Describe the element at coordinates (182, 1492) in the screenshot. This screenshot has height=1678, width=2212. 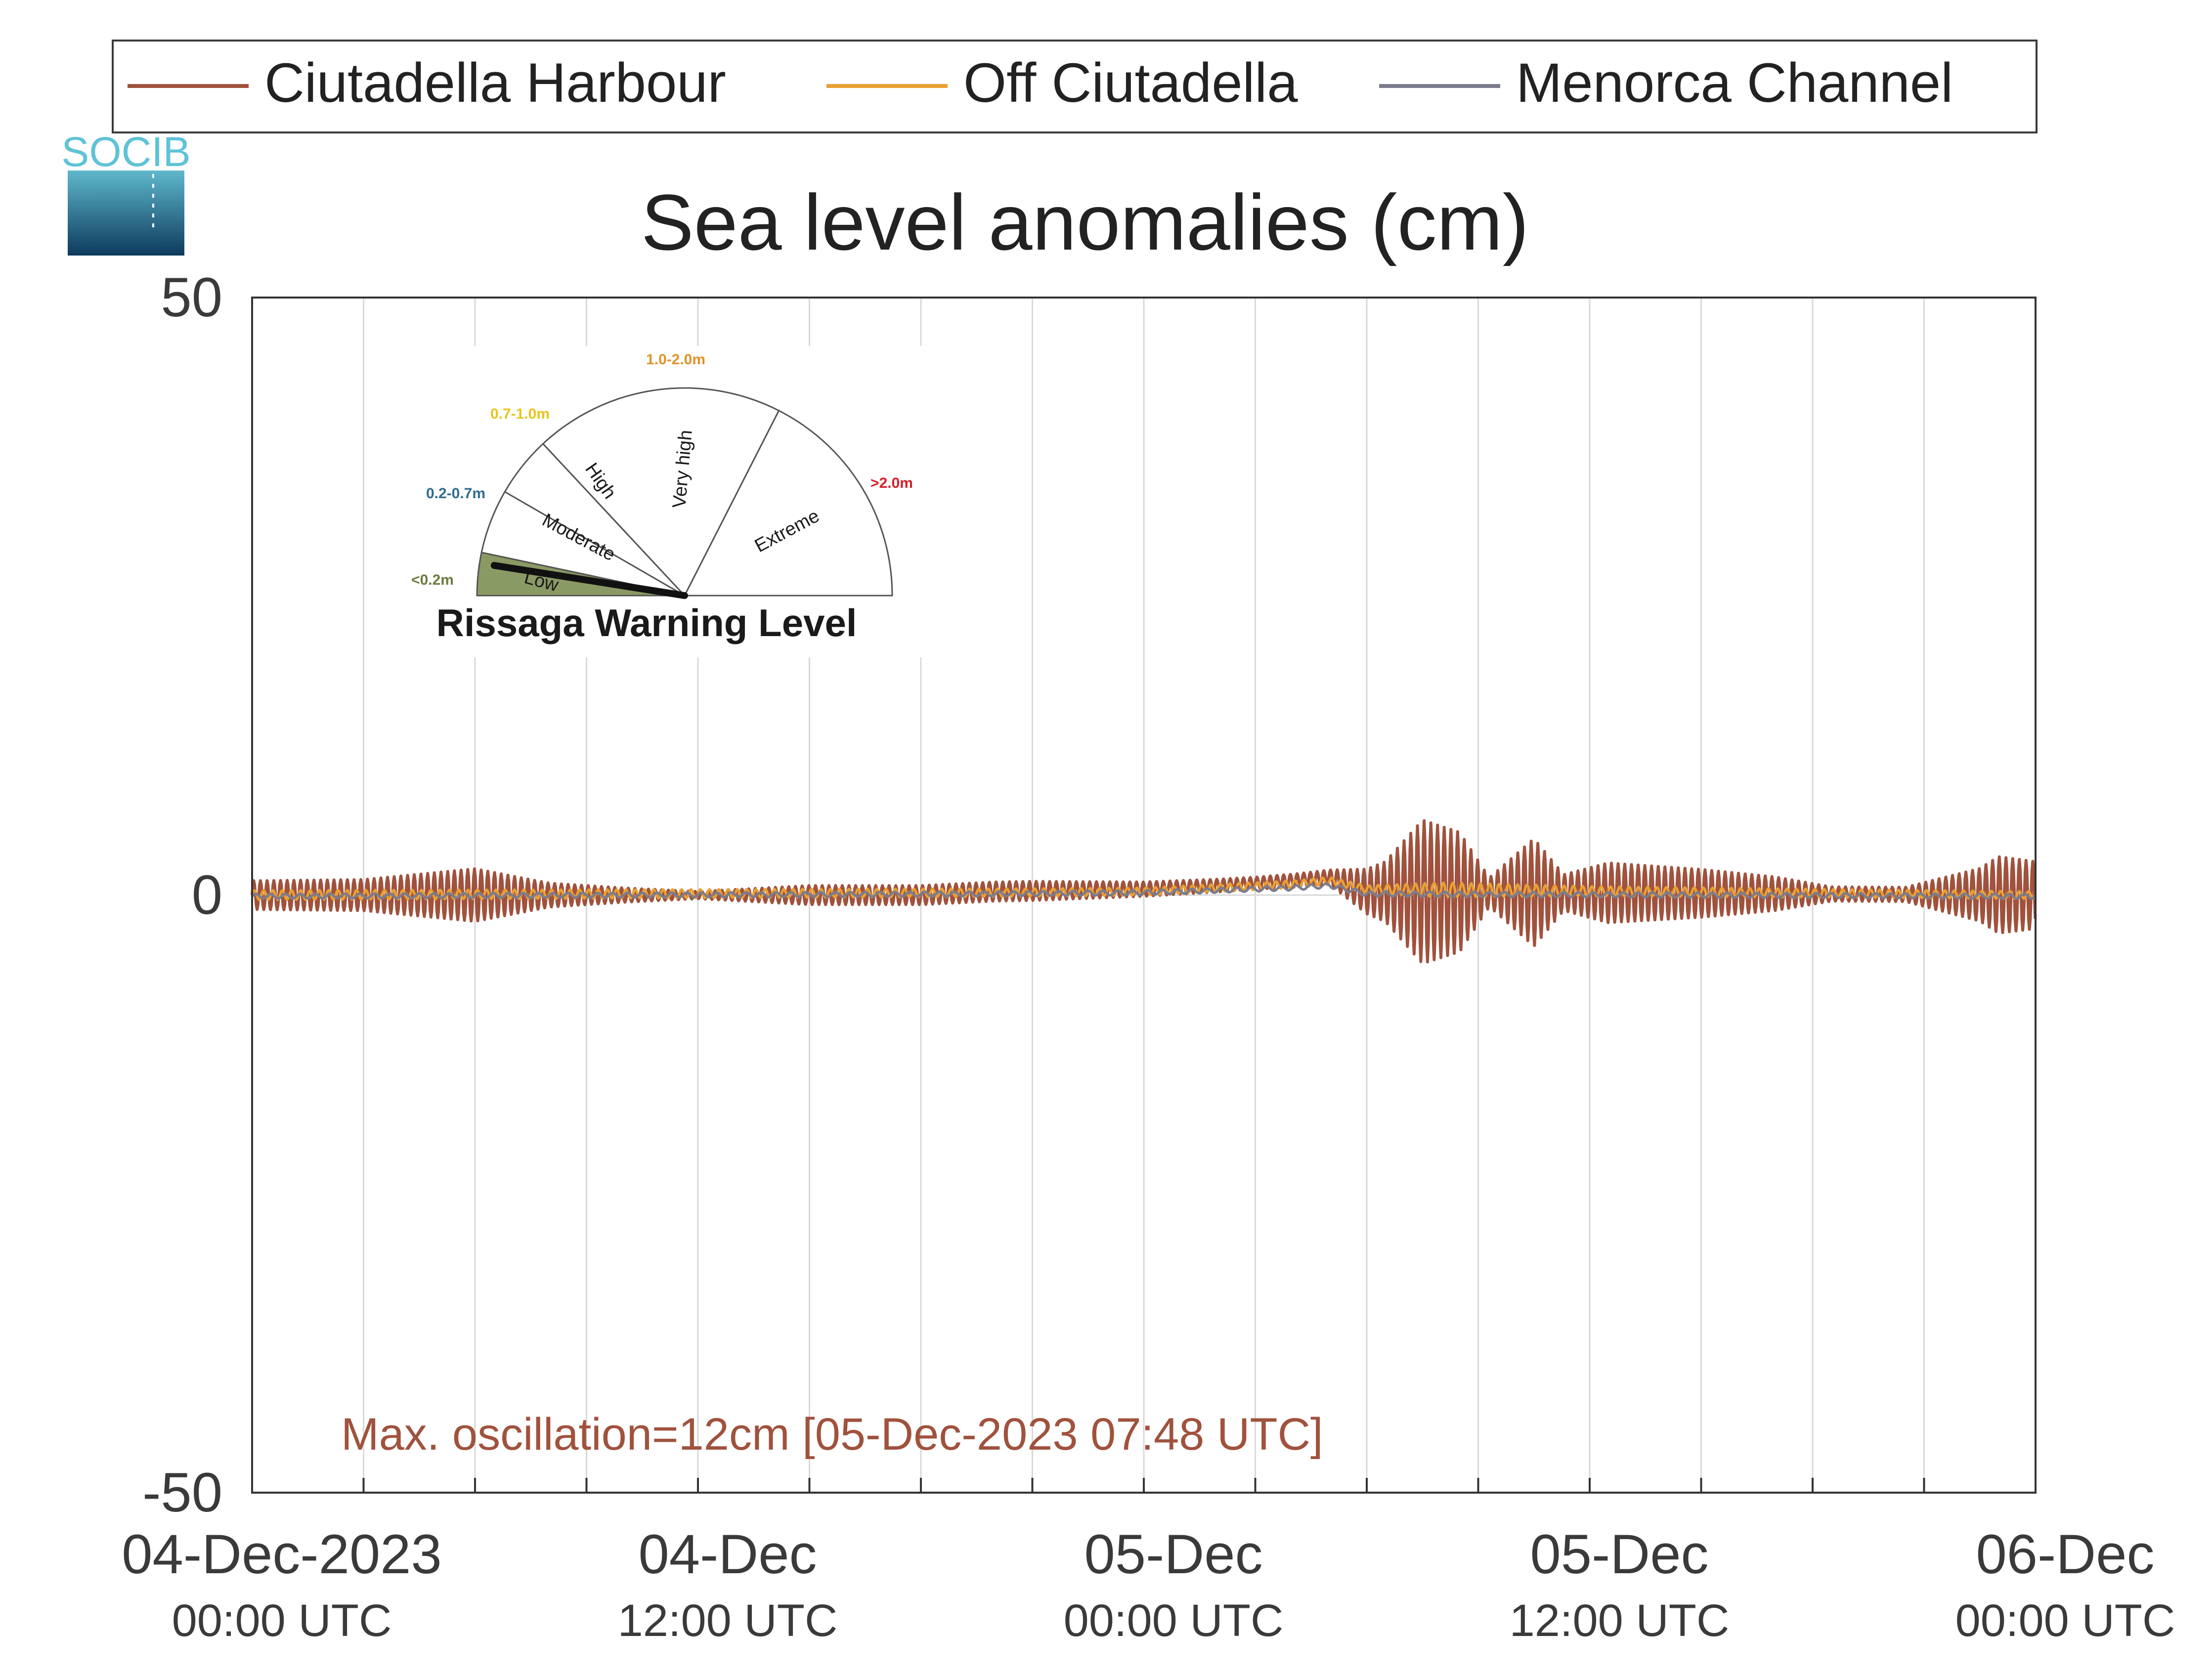
I see `y-tick-label: -50` at that location.